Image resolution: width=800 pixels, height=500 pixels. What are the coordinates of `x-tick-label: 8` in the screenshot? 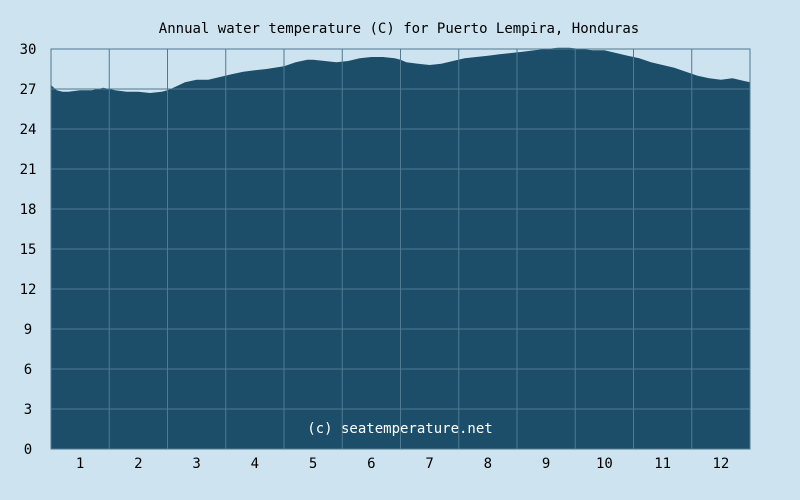 It's located at (488, 464).